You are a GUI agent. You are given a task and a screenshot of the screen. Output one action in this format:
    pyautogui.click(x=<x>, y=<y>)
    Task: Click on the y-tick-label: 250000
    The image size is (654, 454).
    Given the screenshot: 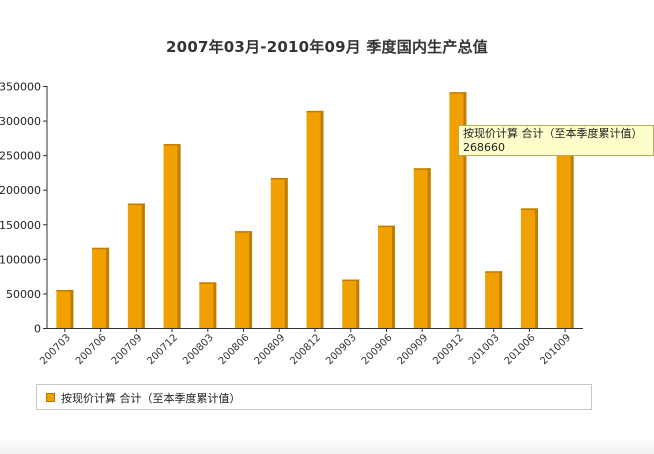 What is the action you would take?
    pyautogui.click(x=20, y=156)
    